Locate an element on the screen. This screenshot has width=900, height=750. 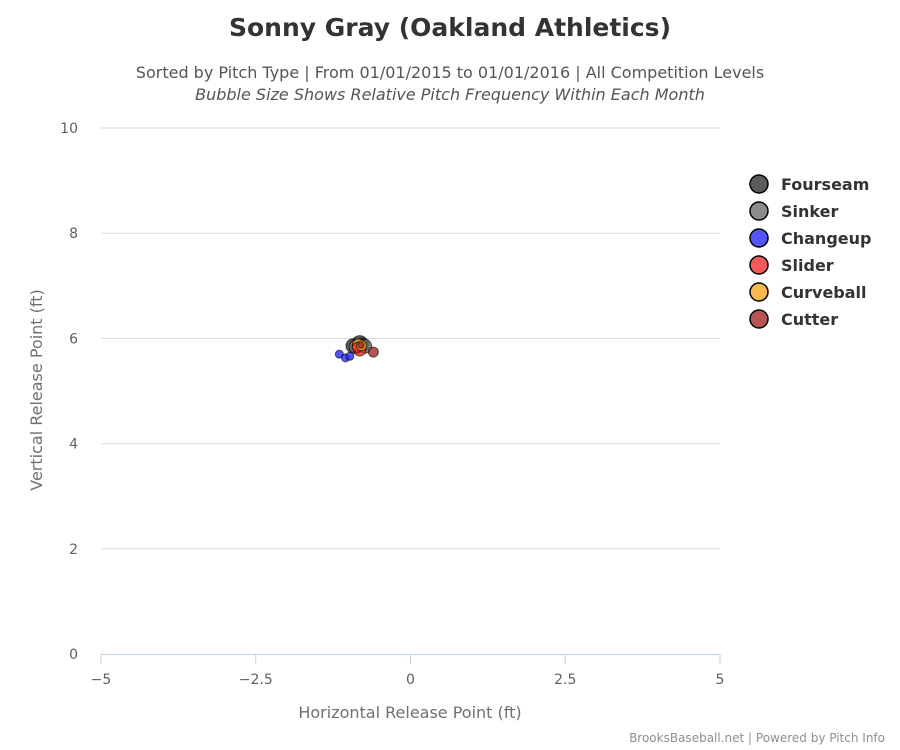
x-axis is located at coordinates (410, 659).